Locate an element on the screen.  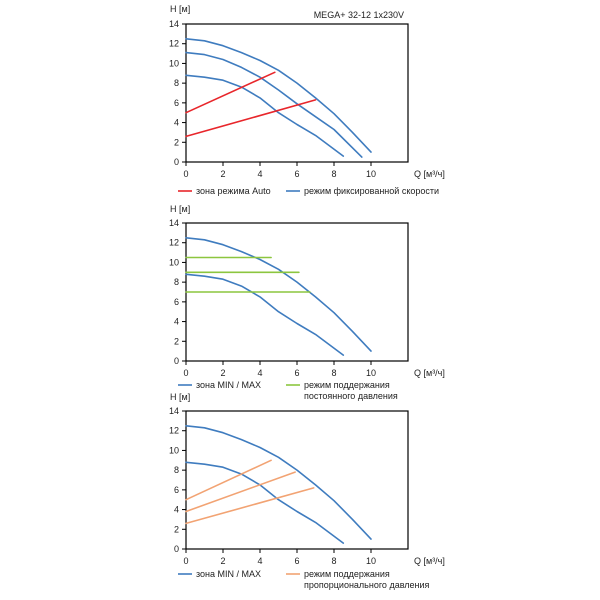
chart-title: MEGA+ 32-12 1x230V is located at coordinates (359, 15).